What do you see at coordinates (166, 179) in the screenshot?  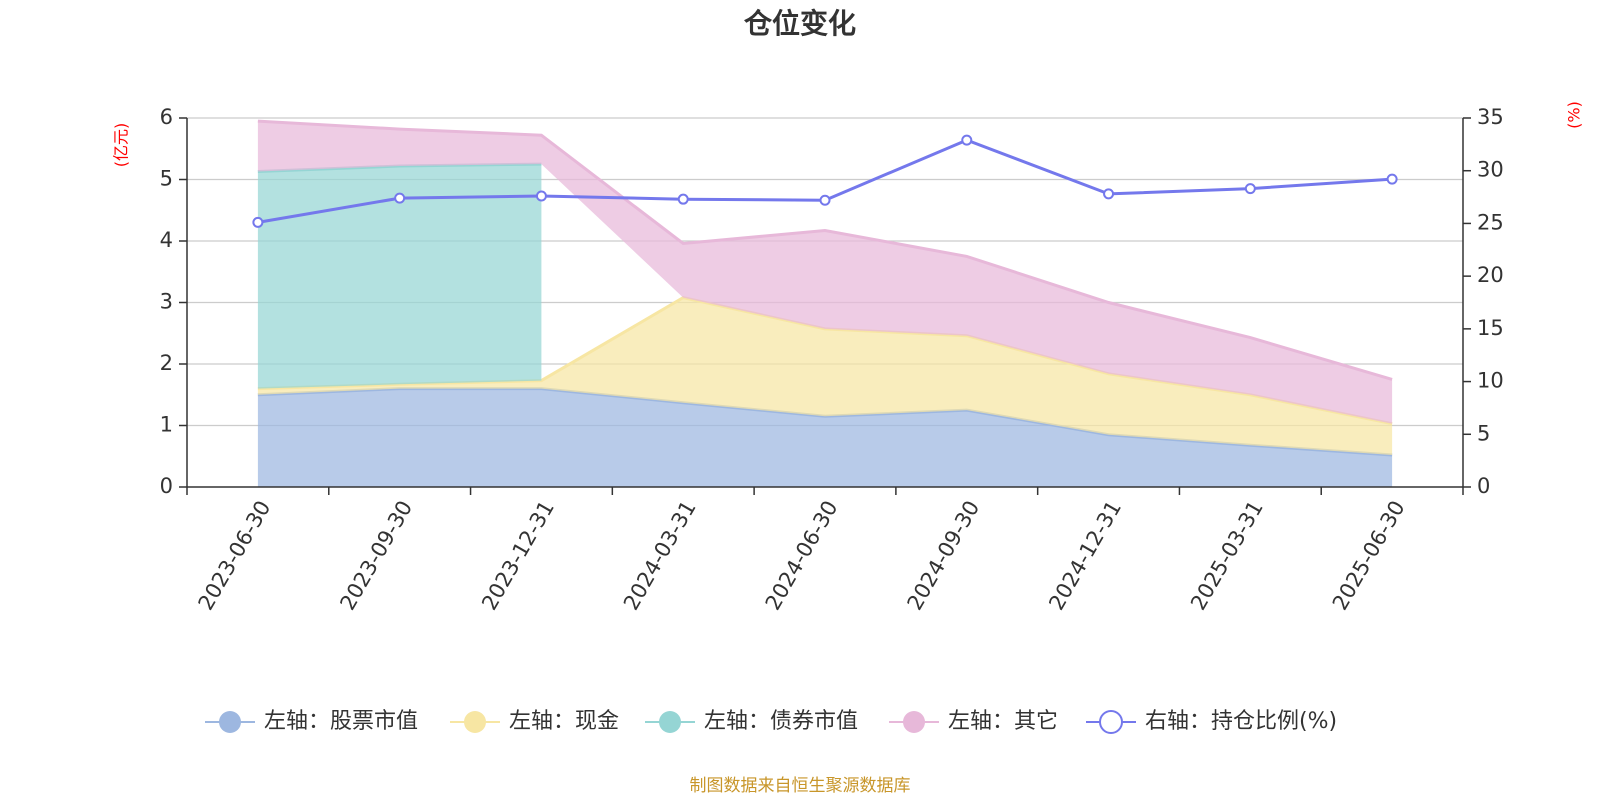 I see `left-axis-tick-label: 5` at bounding box center [166, 179].